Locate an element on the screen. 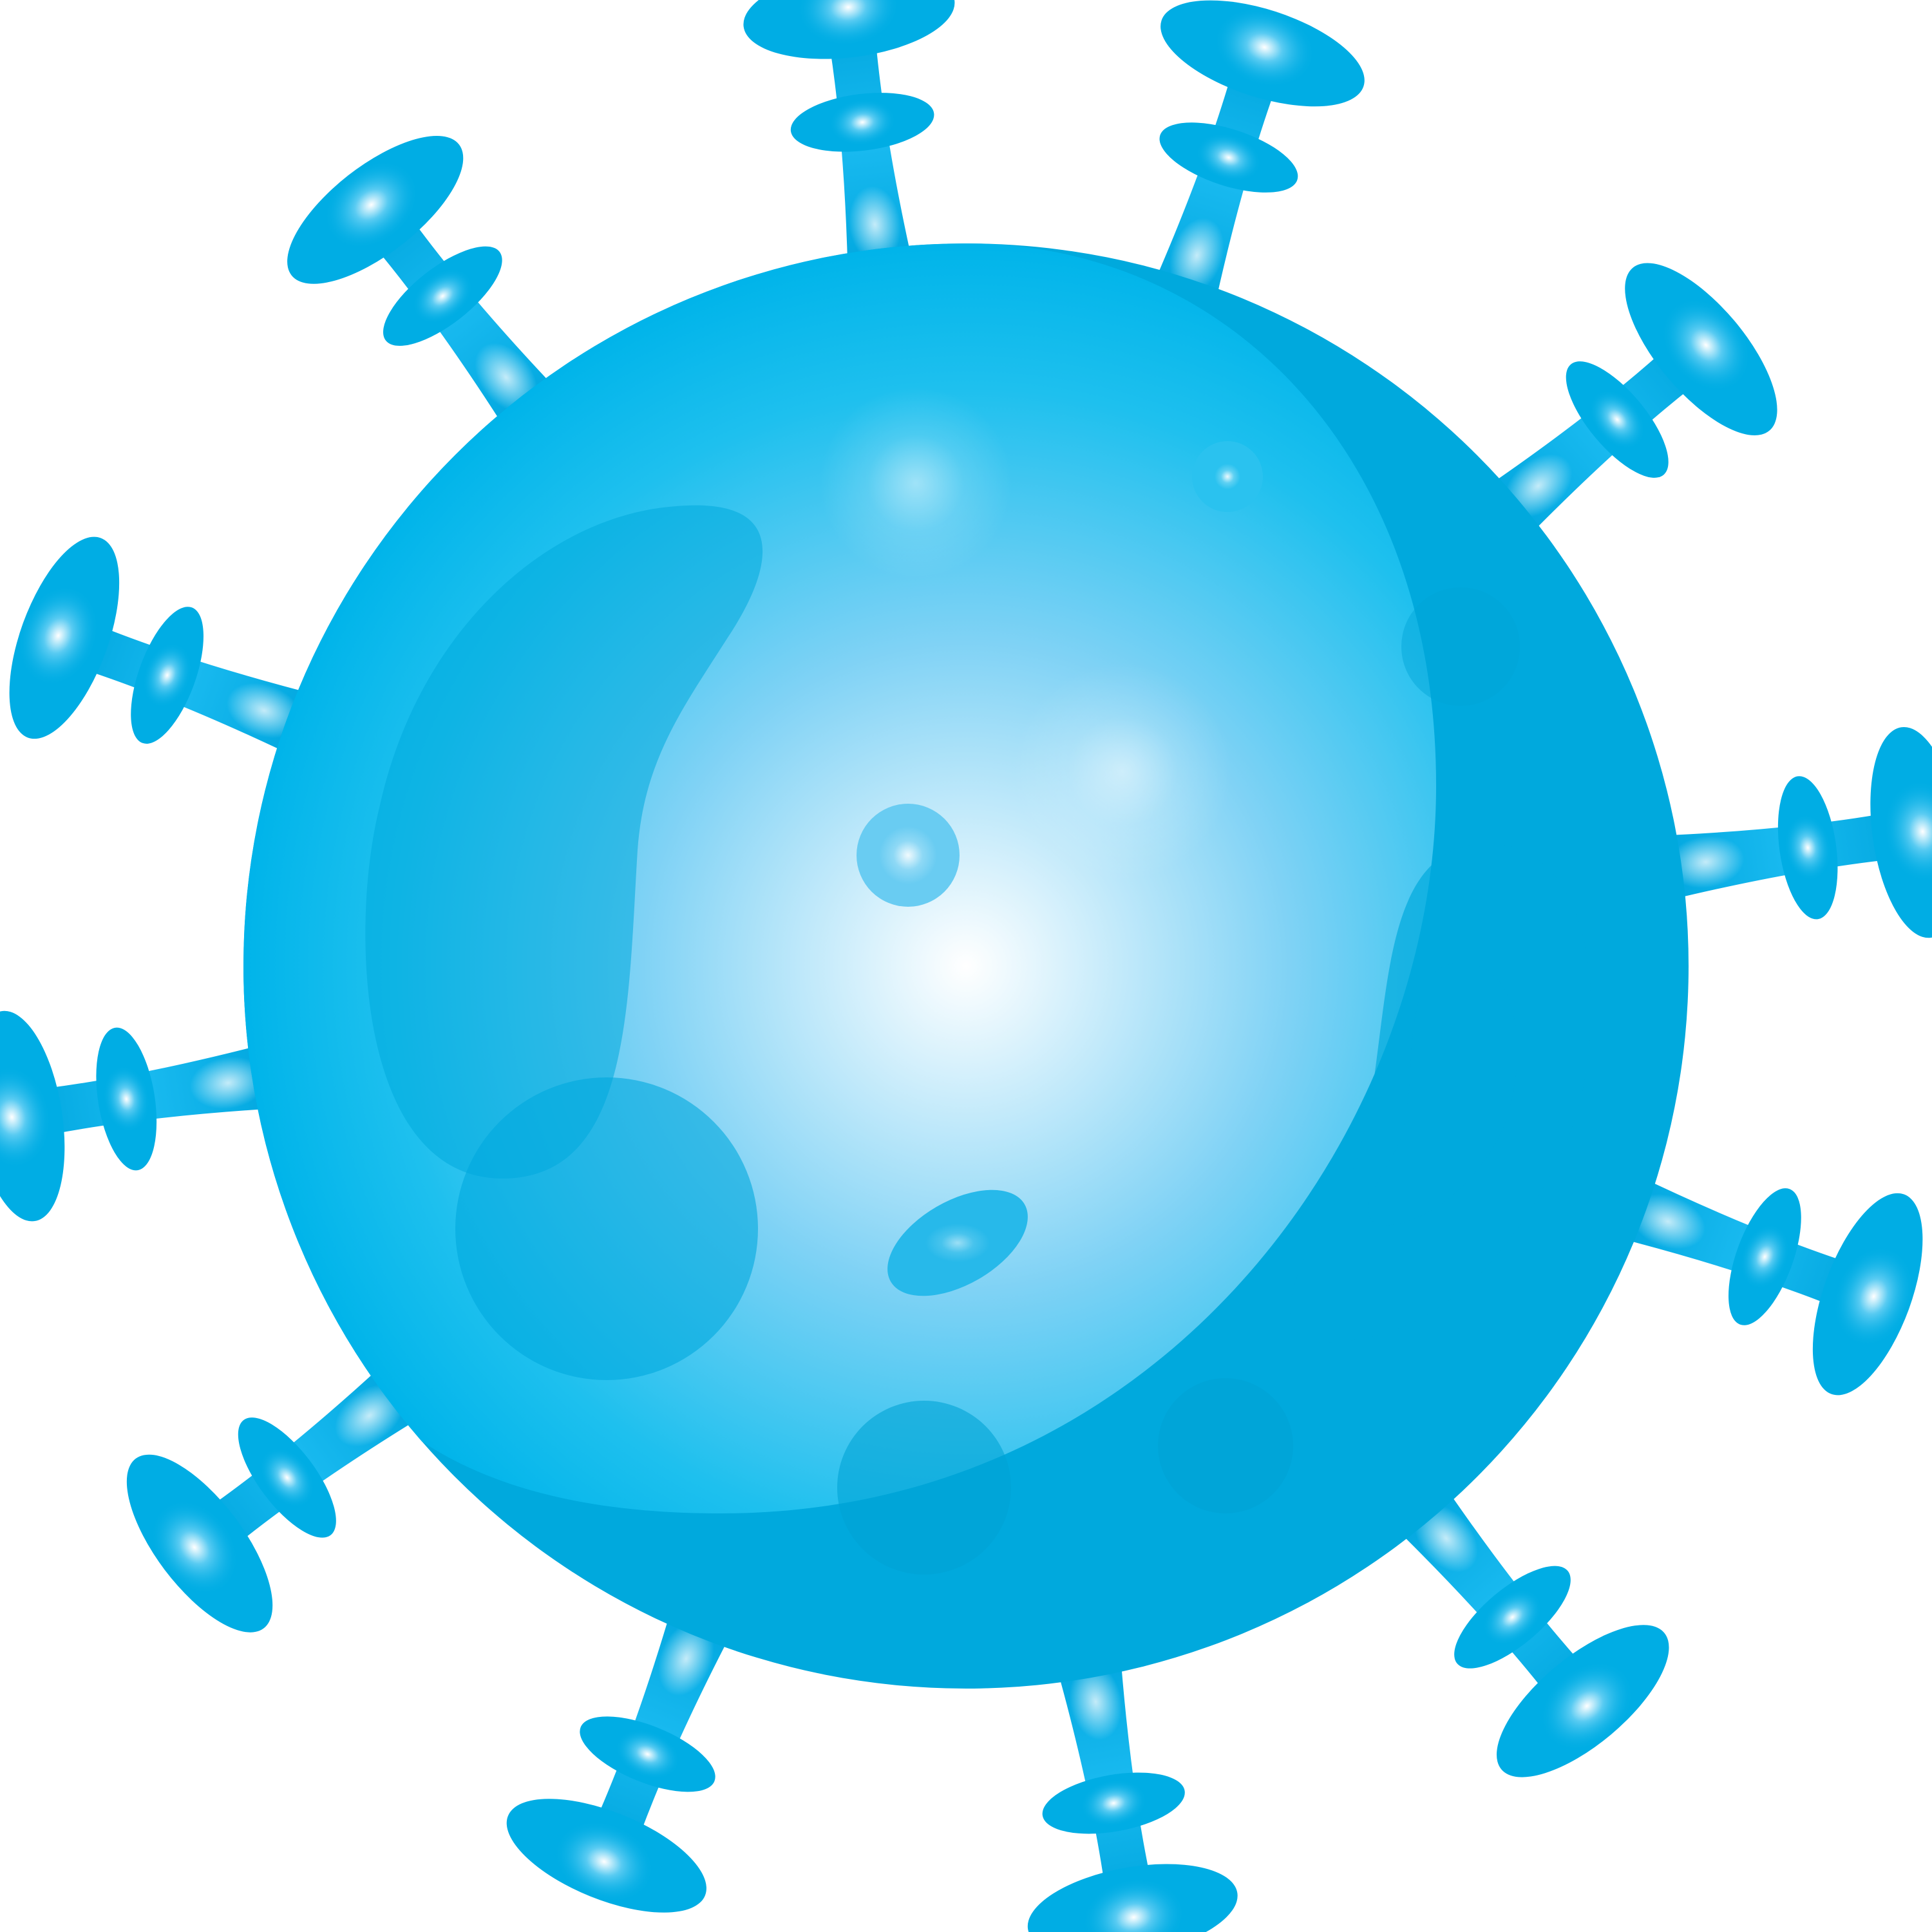 The width and height of the screenshot is (1932, 1932). body-spot-center-glint is located at coordinates (908, 855).